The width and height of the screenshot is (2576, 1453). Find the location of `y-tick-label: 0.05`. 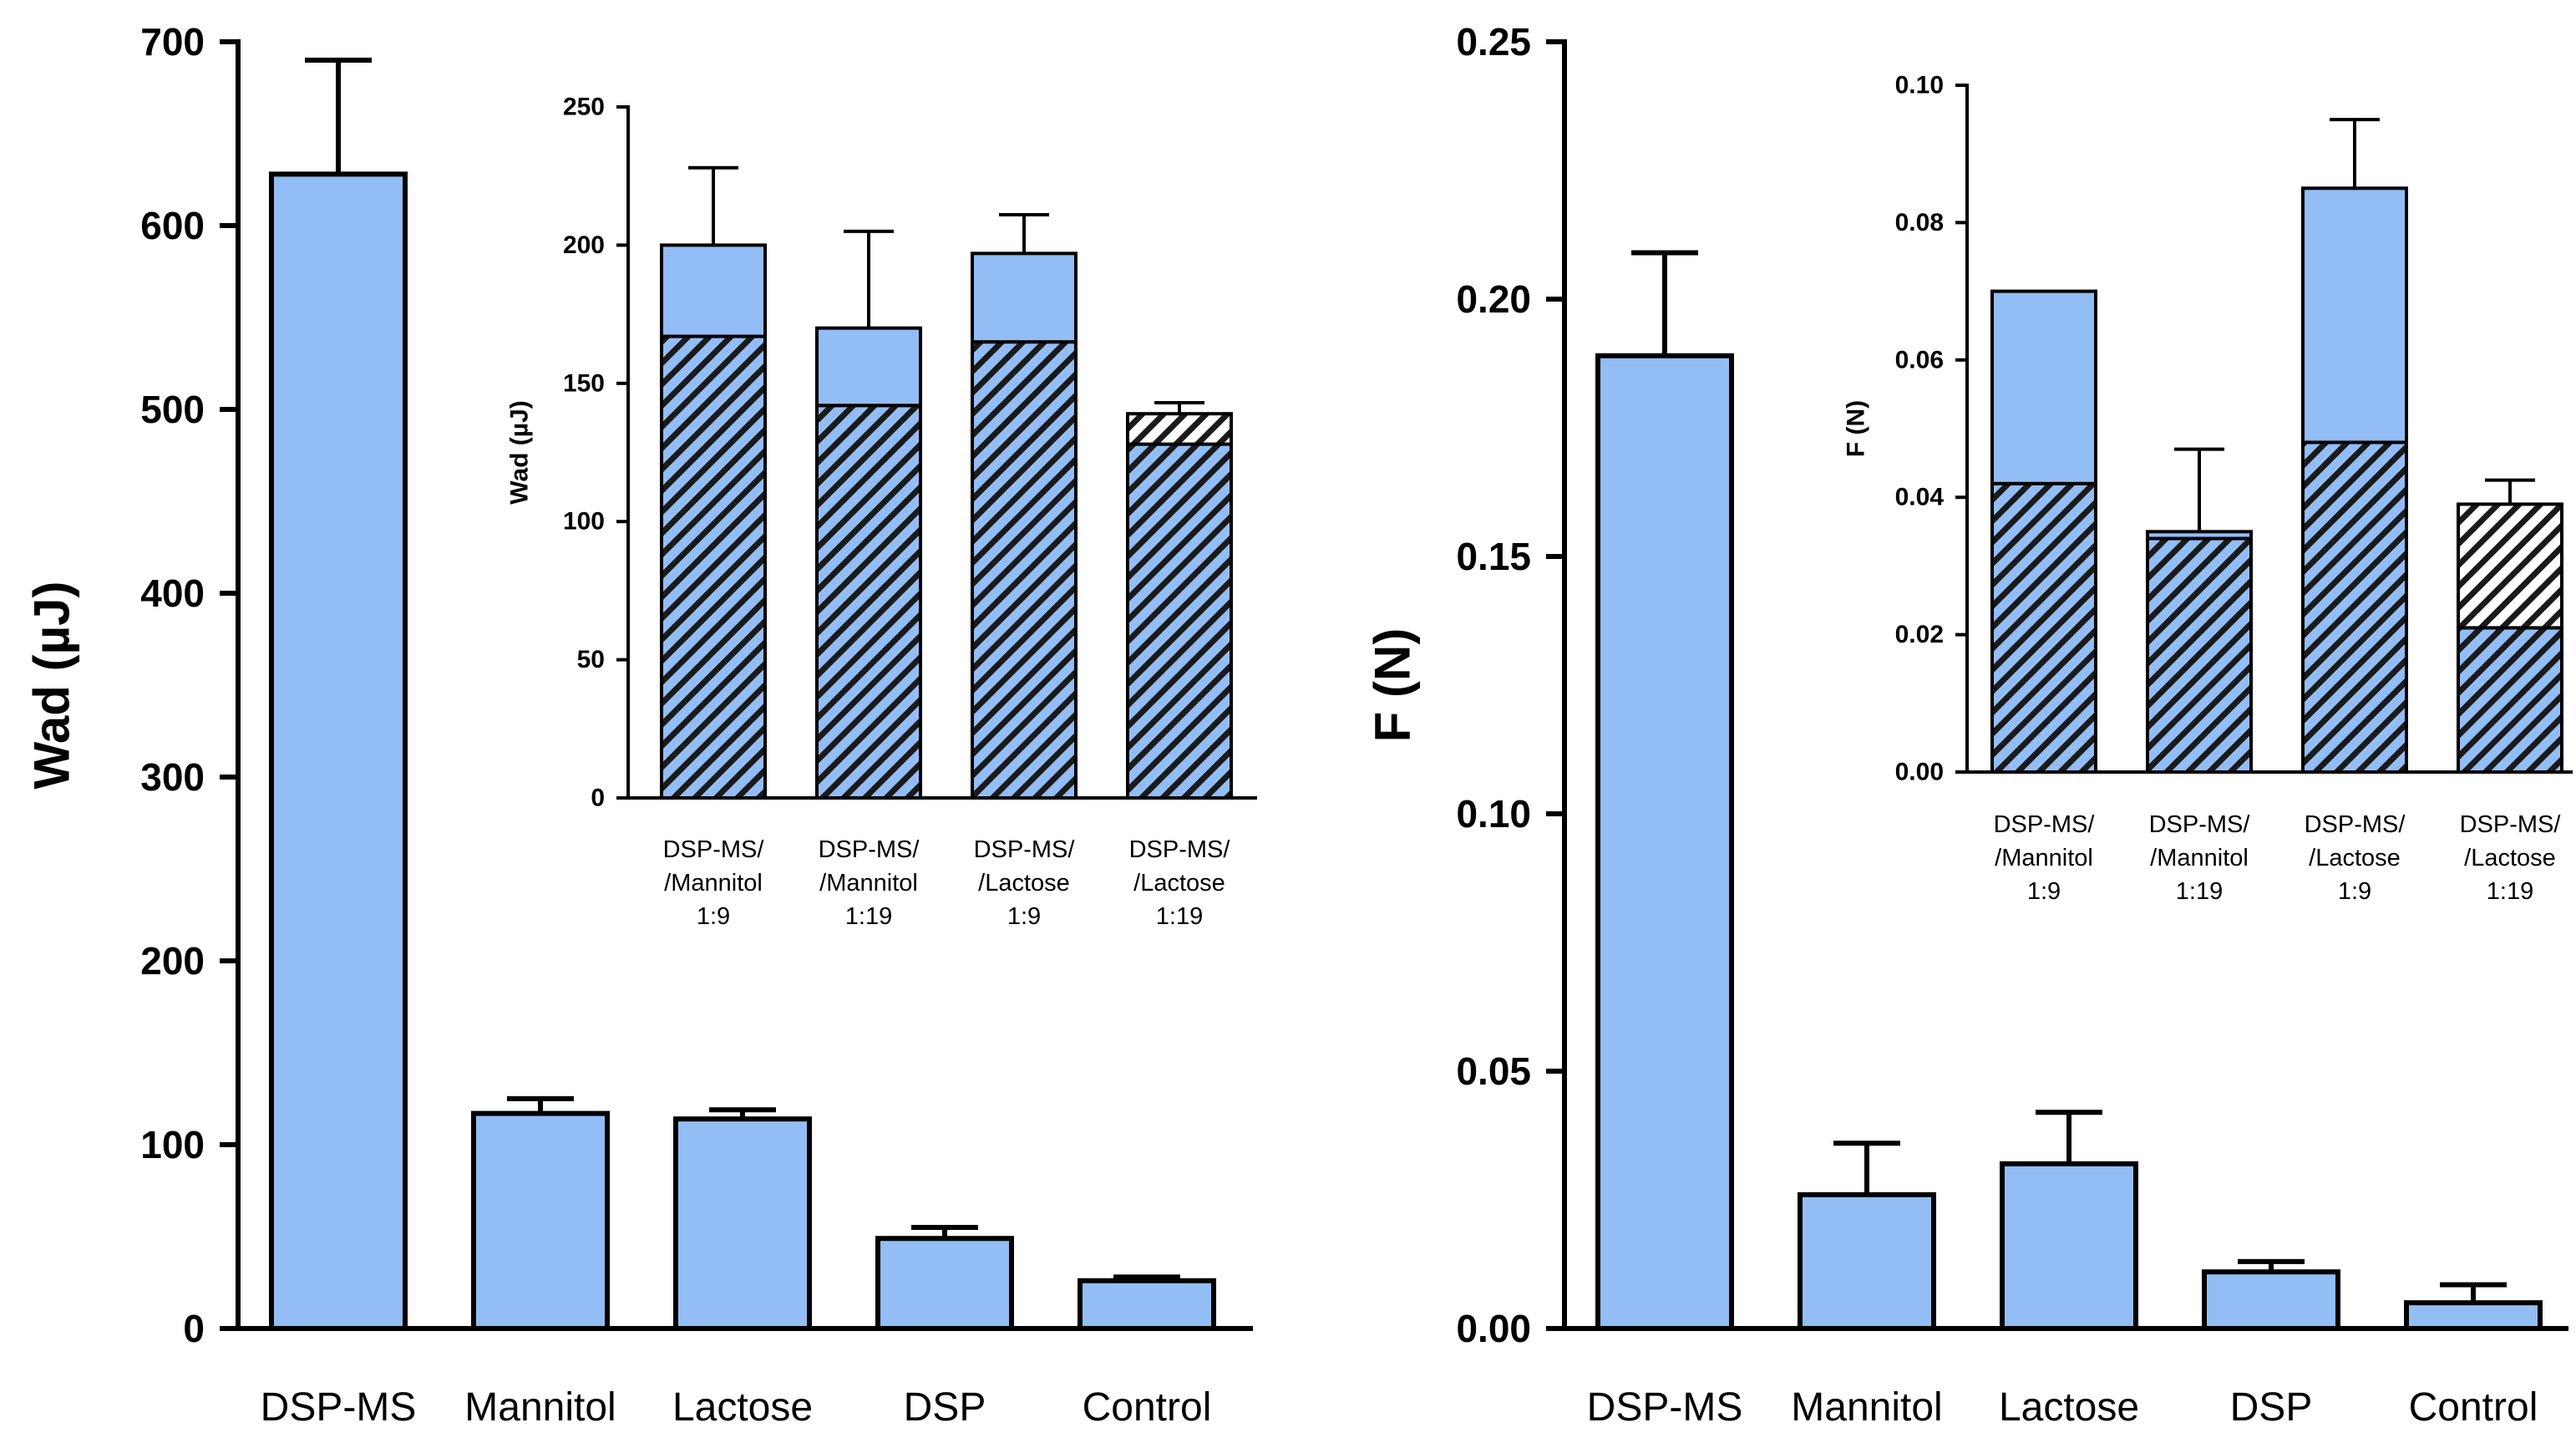

y-tick-label: 0.05 is located at coordinates (1493, 1071).